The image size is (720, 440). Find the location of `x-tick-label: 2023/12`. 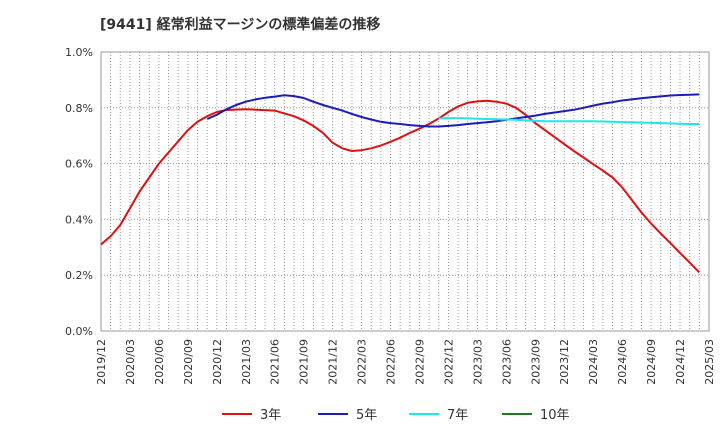

x-tick-label: 2023/12 is located at coordinates (564, 362).